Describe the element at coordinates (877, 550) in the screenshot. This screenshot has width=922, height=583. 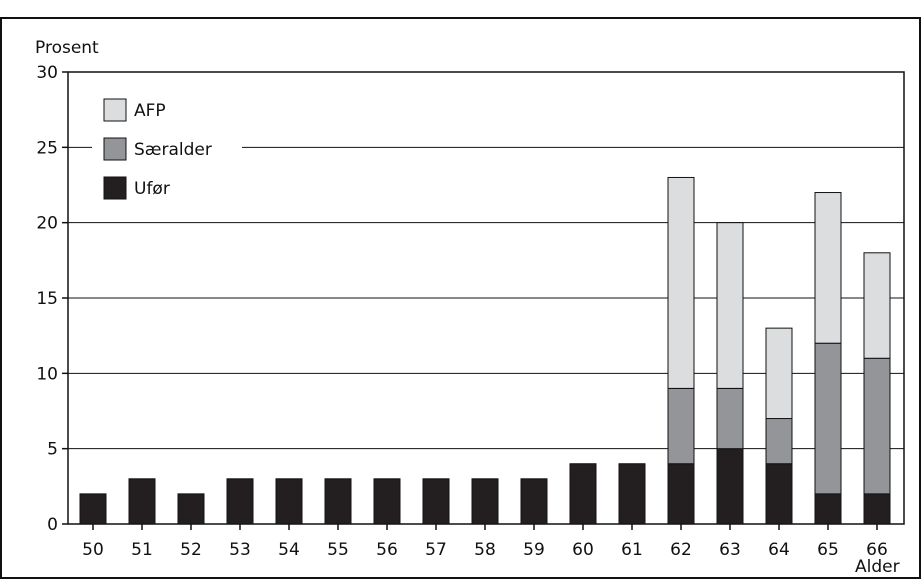
I see `x-tick-label: 66` at that location.